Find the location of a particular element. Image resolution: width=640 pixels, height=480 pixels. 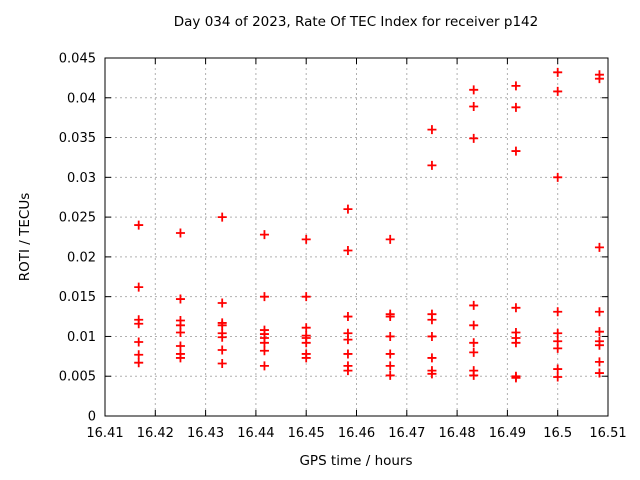

x-tick-label: 16.41 is located at coordinates (104, 433).